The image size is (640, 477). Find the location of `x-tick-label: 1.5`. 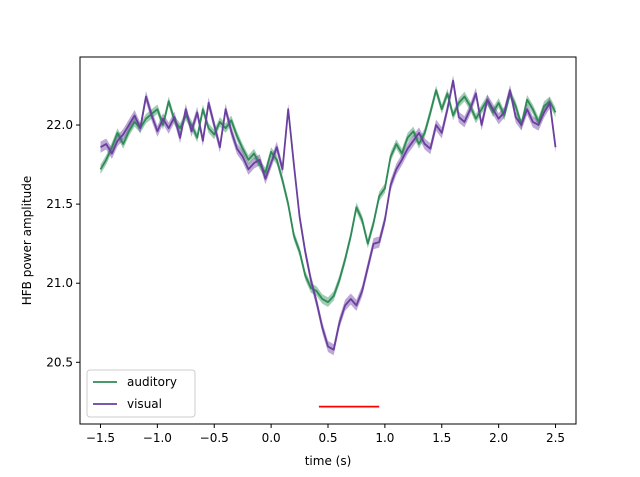

x-tick-label: 1.5 is located at coordinates (441, 438).